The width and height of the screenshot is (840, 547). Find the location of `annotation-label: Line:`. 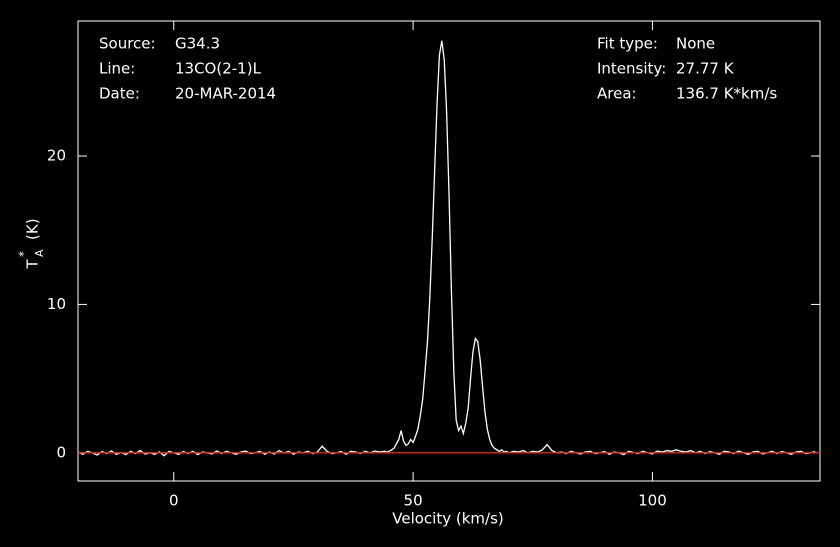

annotation-label: Line: is located at coordinates (117, 69).